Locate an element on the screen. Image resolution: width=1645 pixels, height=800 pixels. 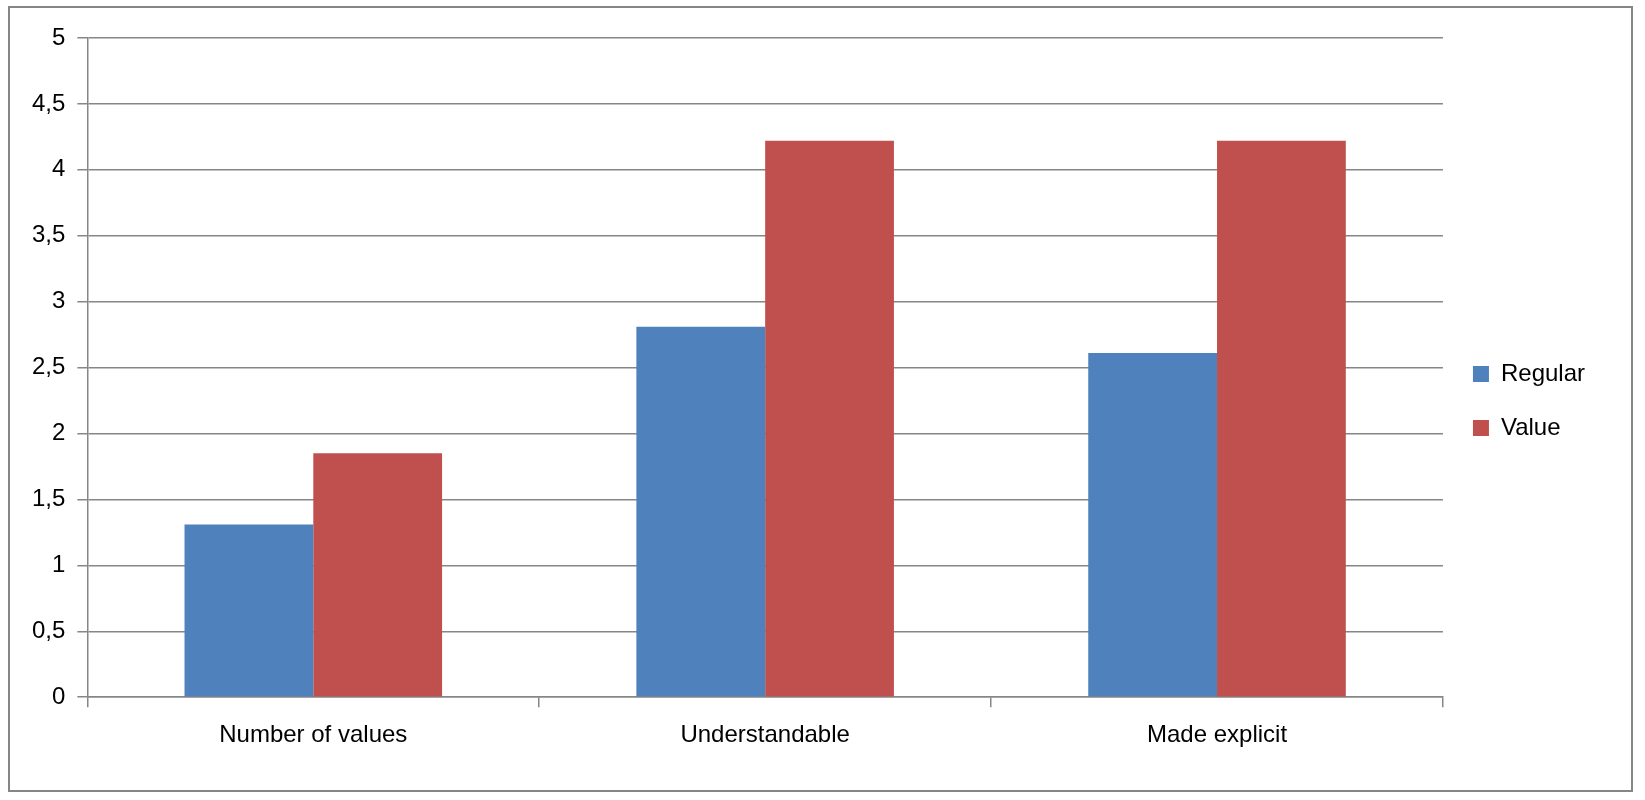
legend-label: Value is located at coordinates (1530, 426).